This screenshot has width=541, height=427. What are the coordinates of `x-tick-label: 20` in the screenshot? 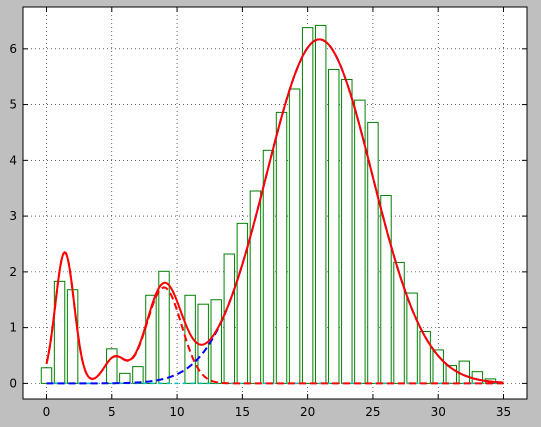 It's located at (307, 412).